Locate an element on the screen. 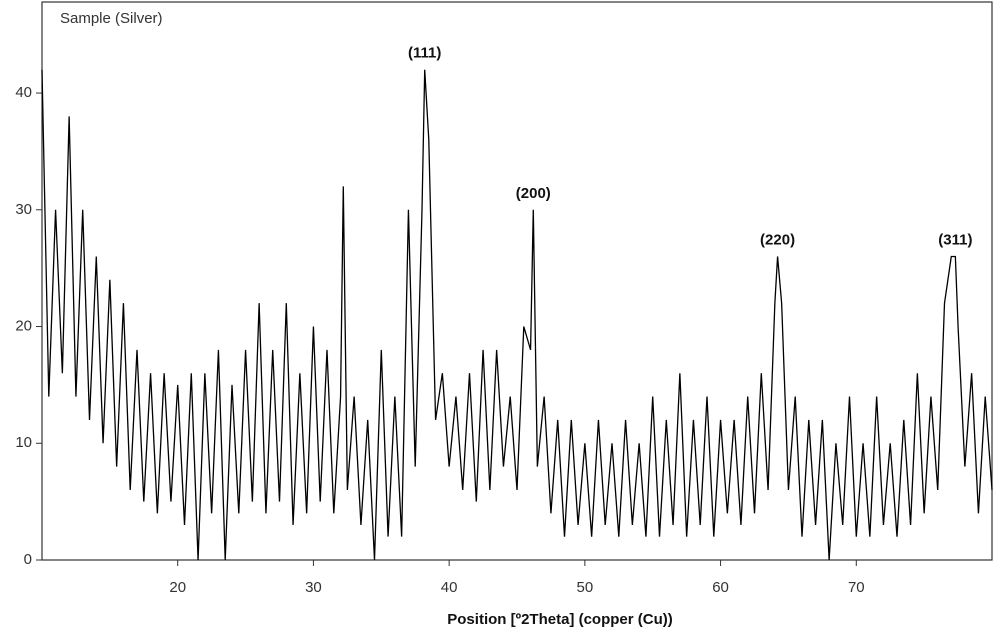  y-tick-label: 10 is located at coordinates (23, 442).